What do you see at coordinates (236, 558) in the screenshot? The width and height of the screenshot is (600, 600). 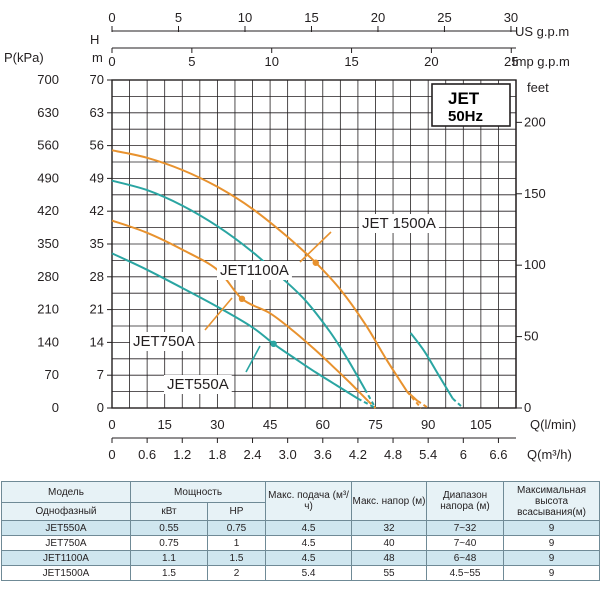 I see `cell-hp: 1.5` at bounding box center [236, 558].